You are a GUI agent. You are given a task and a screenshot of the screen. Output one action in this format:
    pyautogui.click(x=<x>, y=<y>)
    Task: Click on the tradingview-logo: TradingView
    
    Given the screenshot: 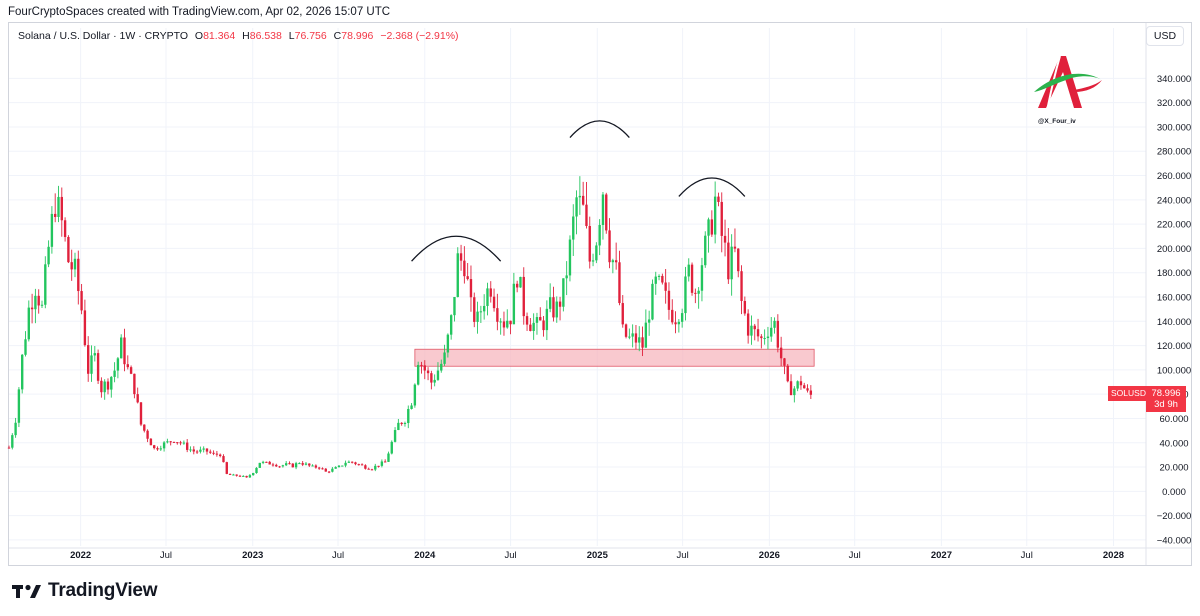 What is the action you would take?
    pyautogui.click(x=85, y=591)
    